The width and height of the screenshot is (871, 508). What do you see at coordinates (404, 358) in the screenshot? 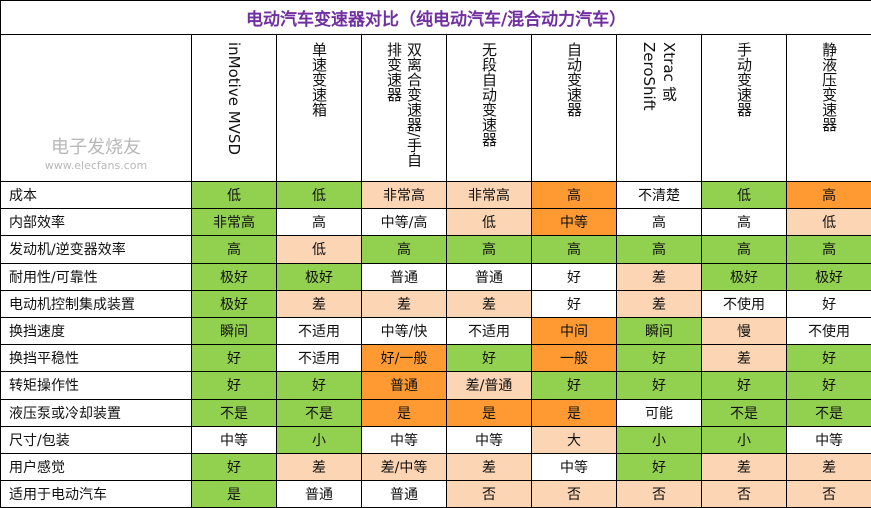
I see `table-cell: 好/一般` at bounding box center [404, 358].